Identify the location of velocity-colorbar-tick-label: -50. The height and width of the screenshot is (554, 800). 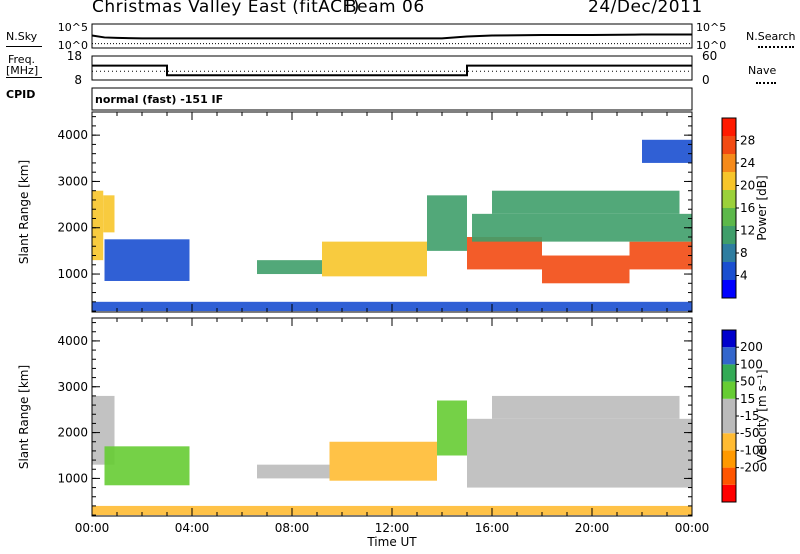
(750, 433).